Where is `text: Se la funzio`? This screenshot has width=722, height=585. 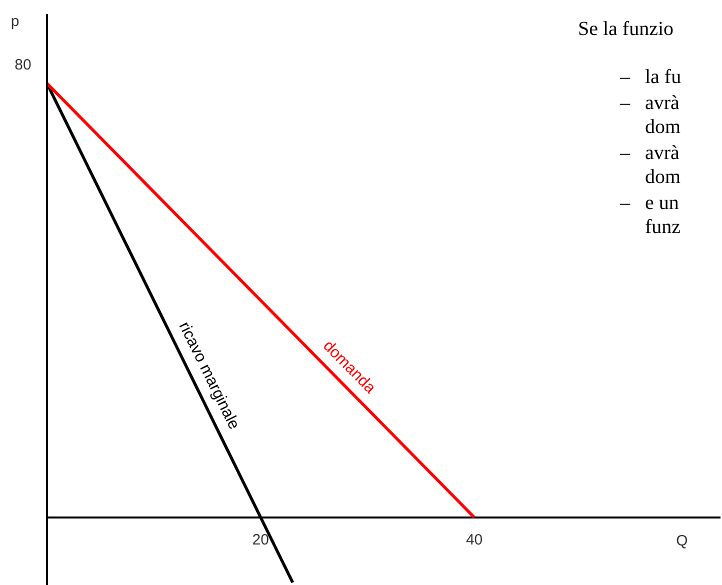
text: Se la funzio is located at coordinates (626, 29).